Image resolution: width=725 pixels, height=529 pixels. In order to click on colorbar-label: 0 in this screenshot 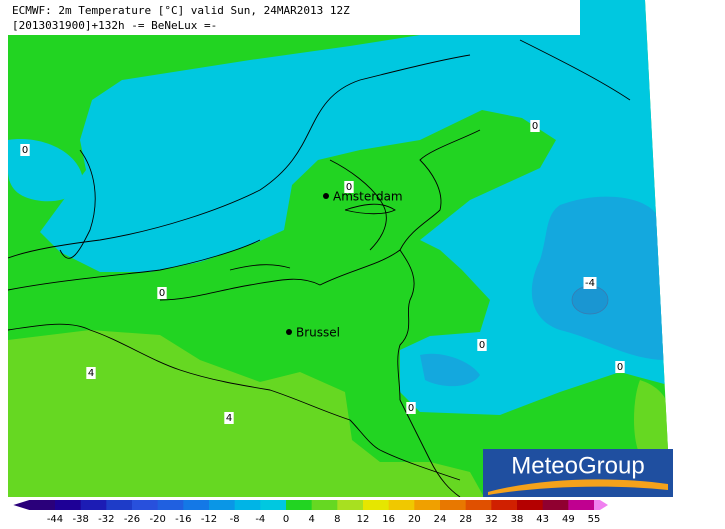, I will do `click(286, 519)`.